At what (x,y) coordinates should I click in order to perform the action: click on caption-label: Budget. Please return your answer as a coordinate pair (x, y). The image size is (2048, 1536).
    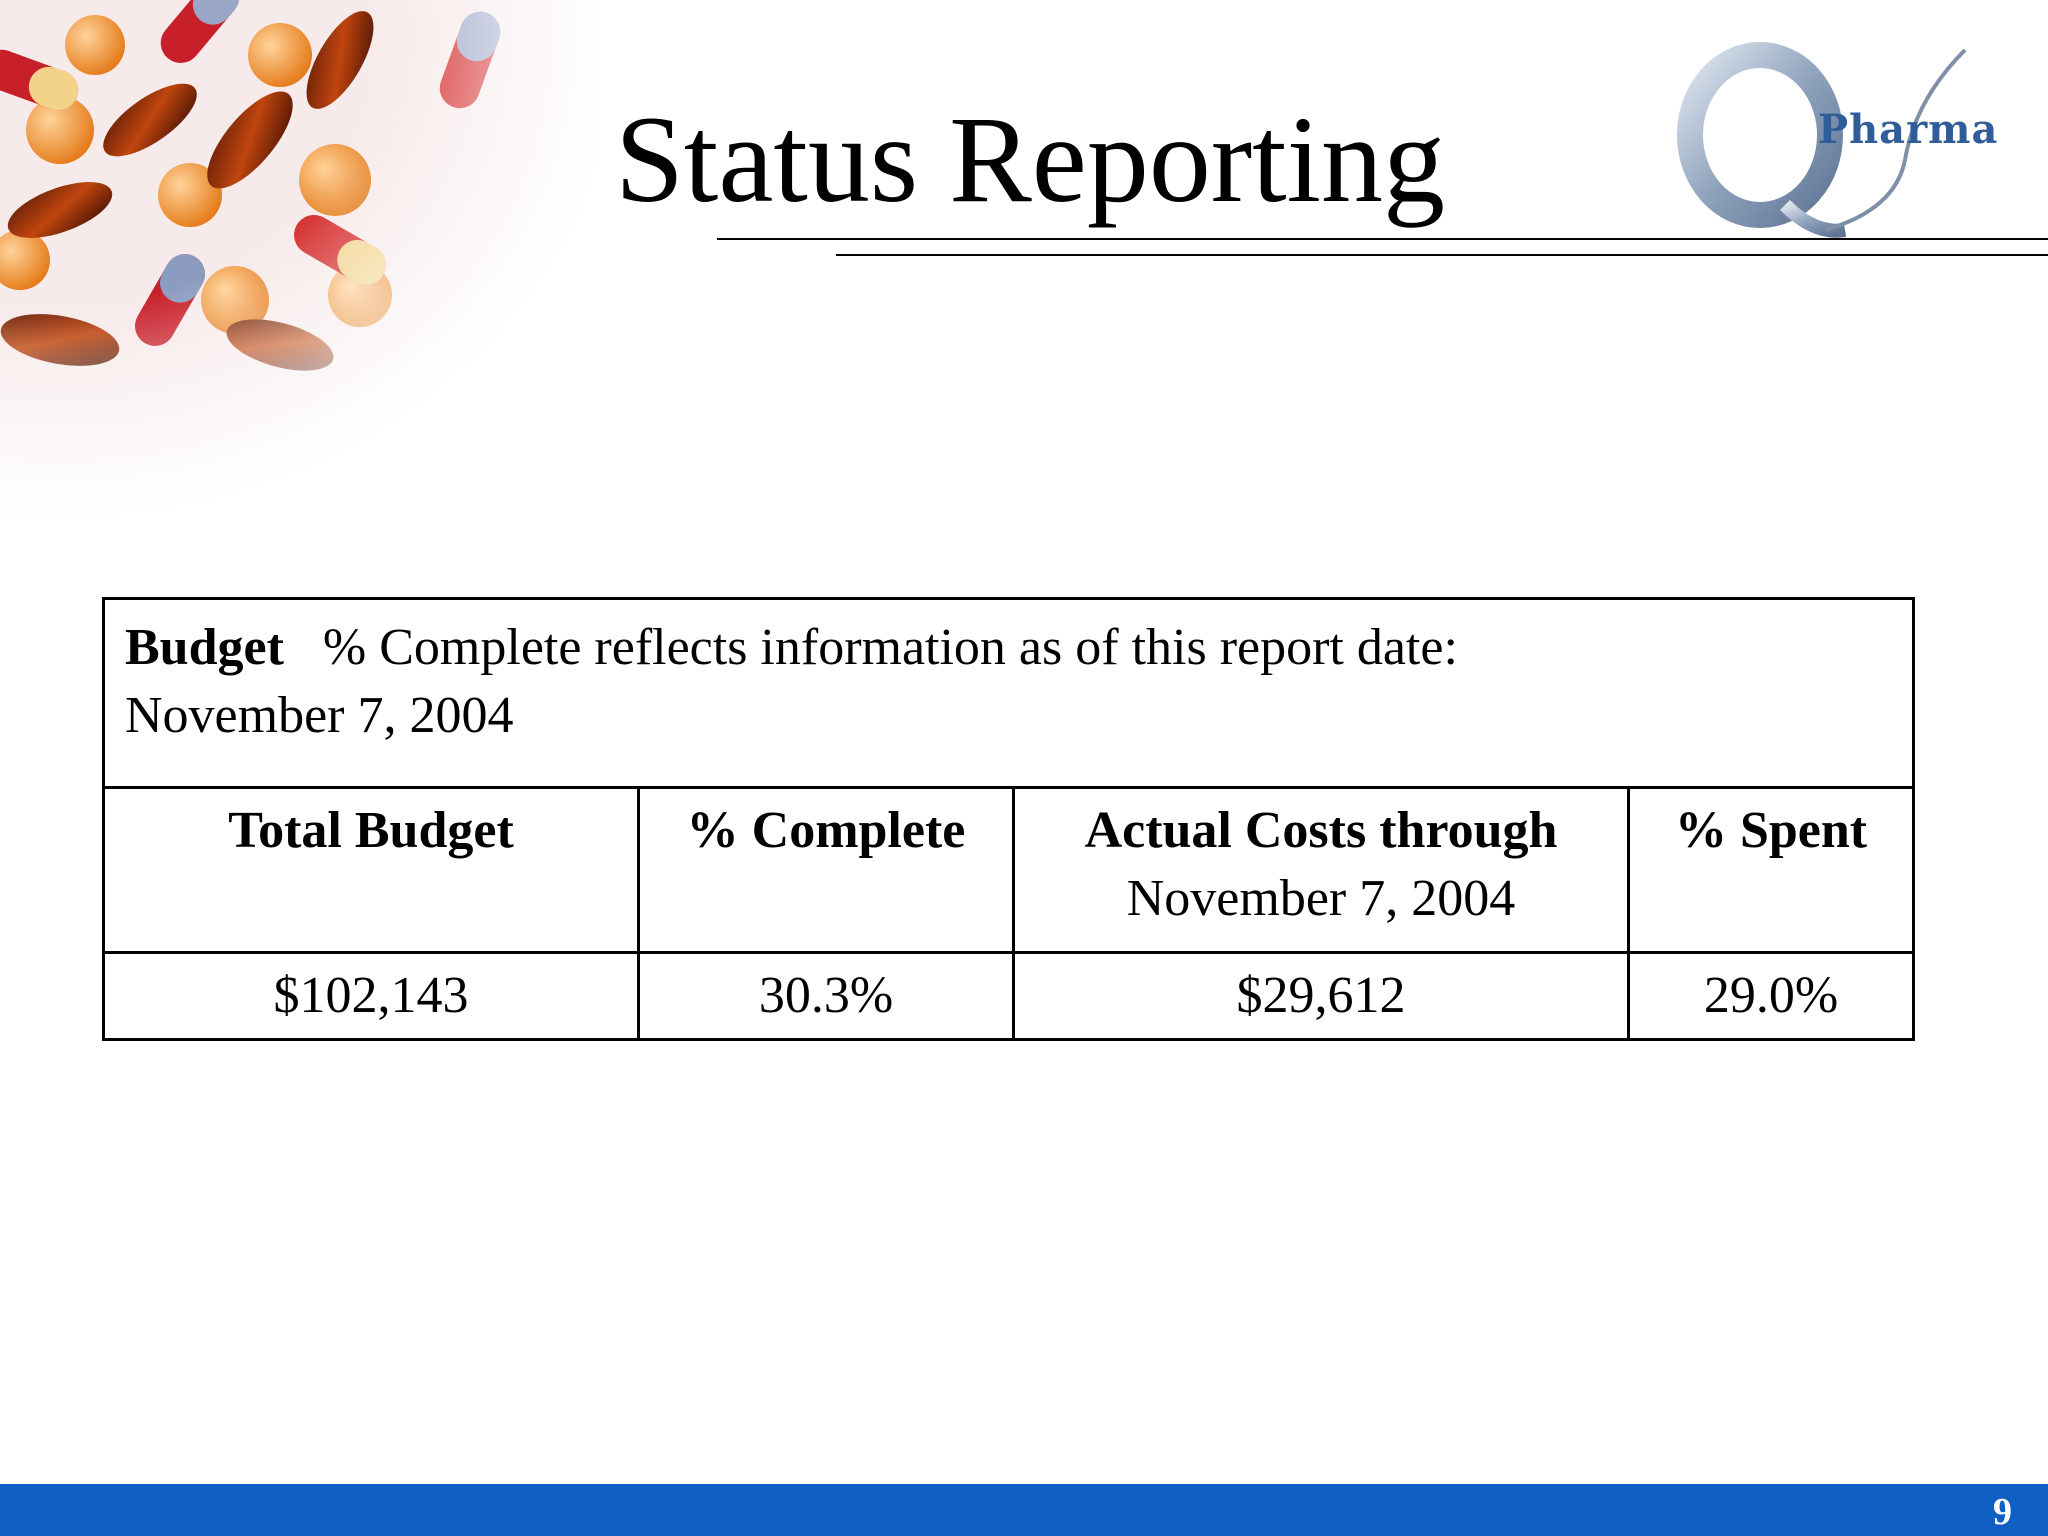
    Looking at the image, I should click on (204, 647).